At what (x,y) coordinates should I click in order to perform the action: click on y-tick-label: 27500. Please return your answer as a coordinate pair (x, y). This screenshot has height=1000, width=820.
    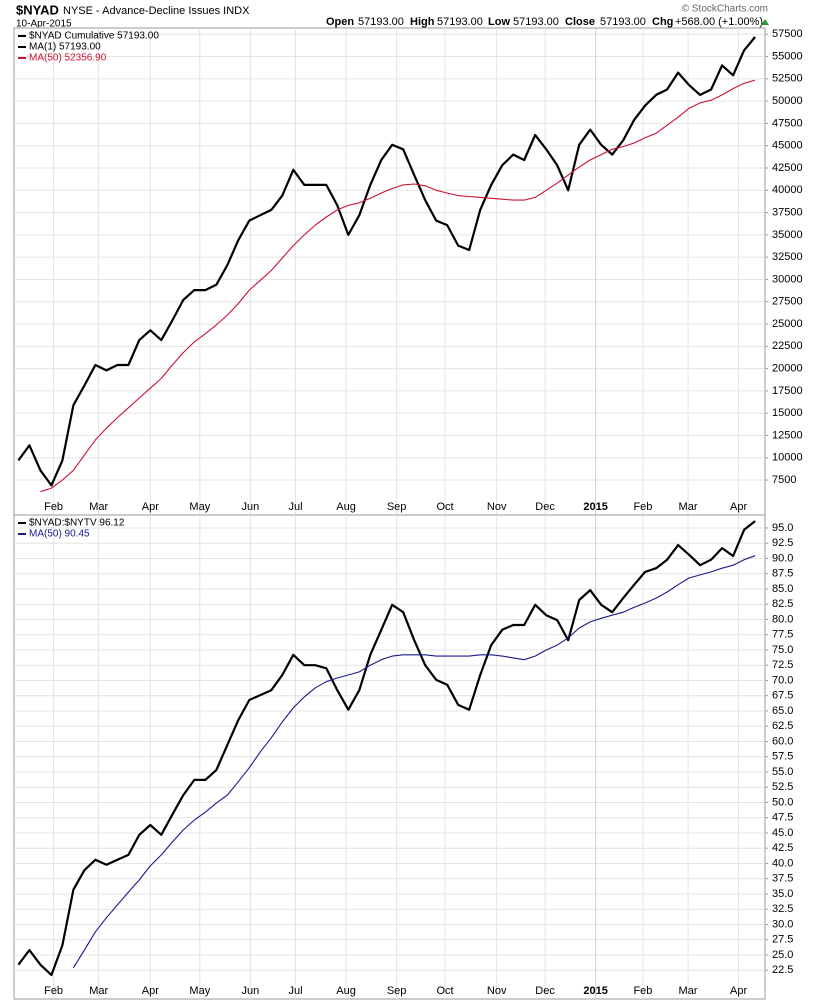
    Looking at the image, I should click on (787, 302).